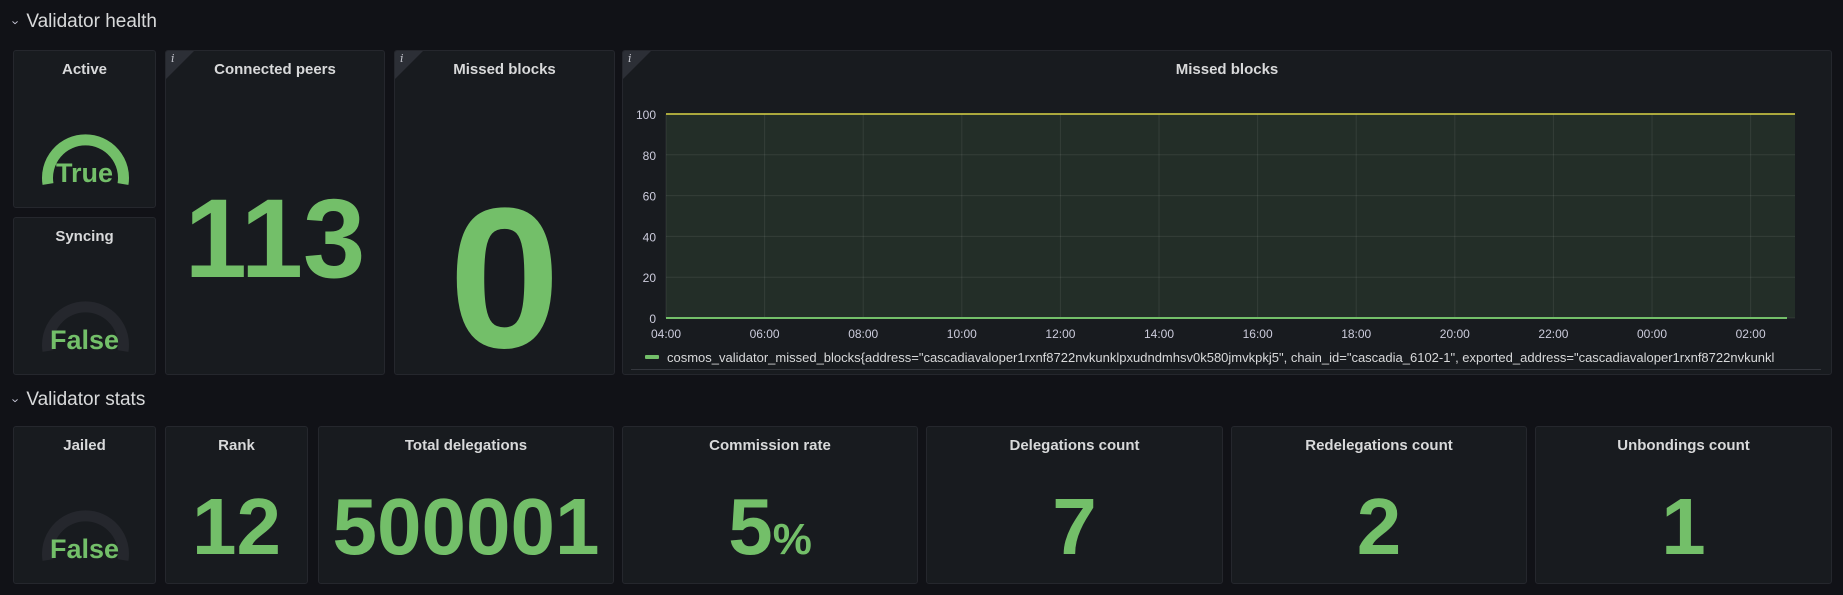 This screenshot has height=595, width=1843. Describe the element at coordinates (84, 296) in the screenshot. I see `panel-syncing: Syncing False` at that location.